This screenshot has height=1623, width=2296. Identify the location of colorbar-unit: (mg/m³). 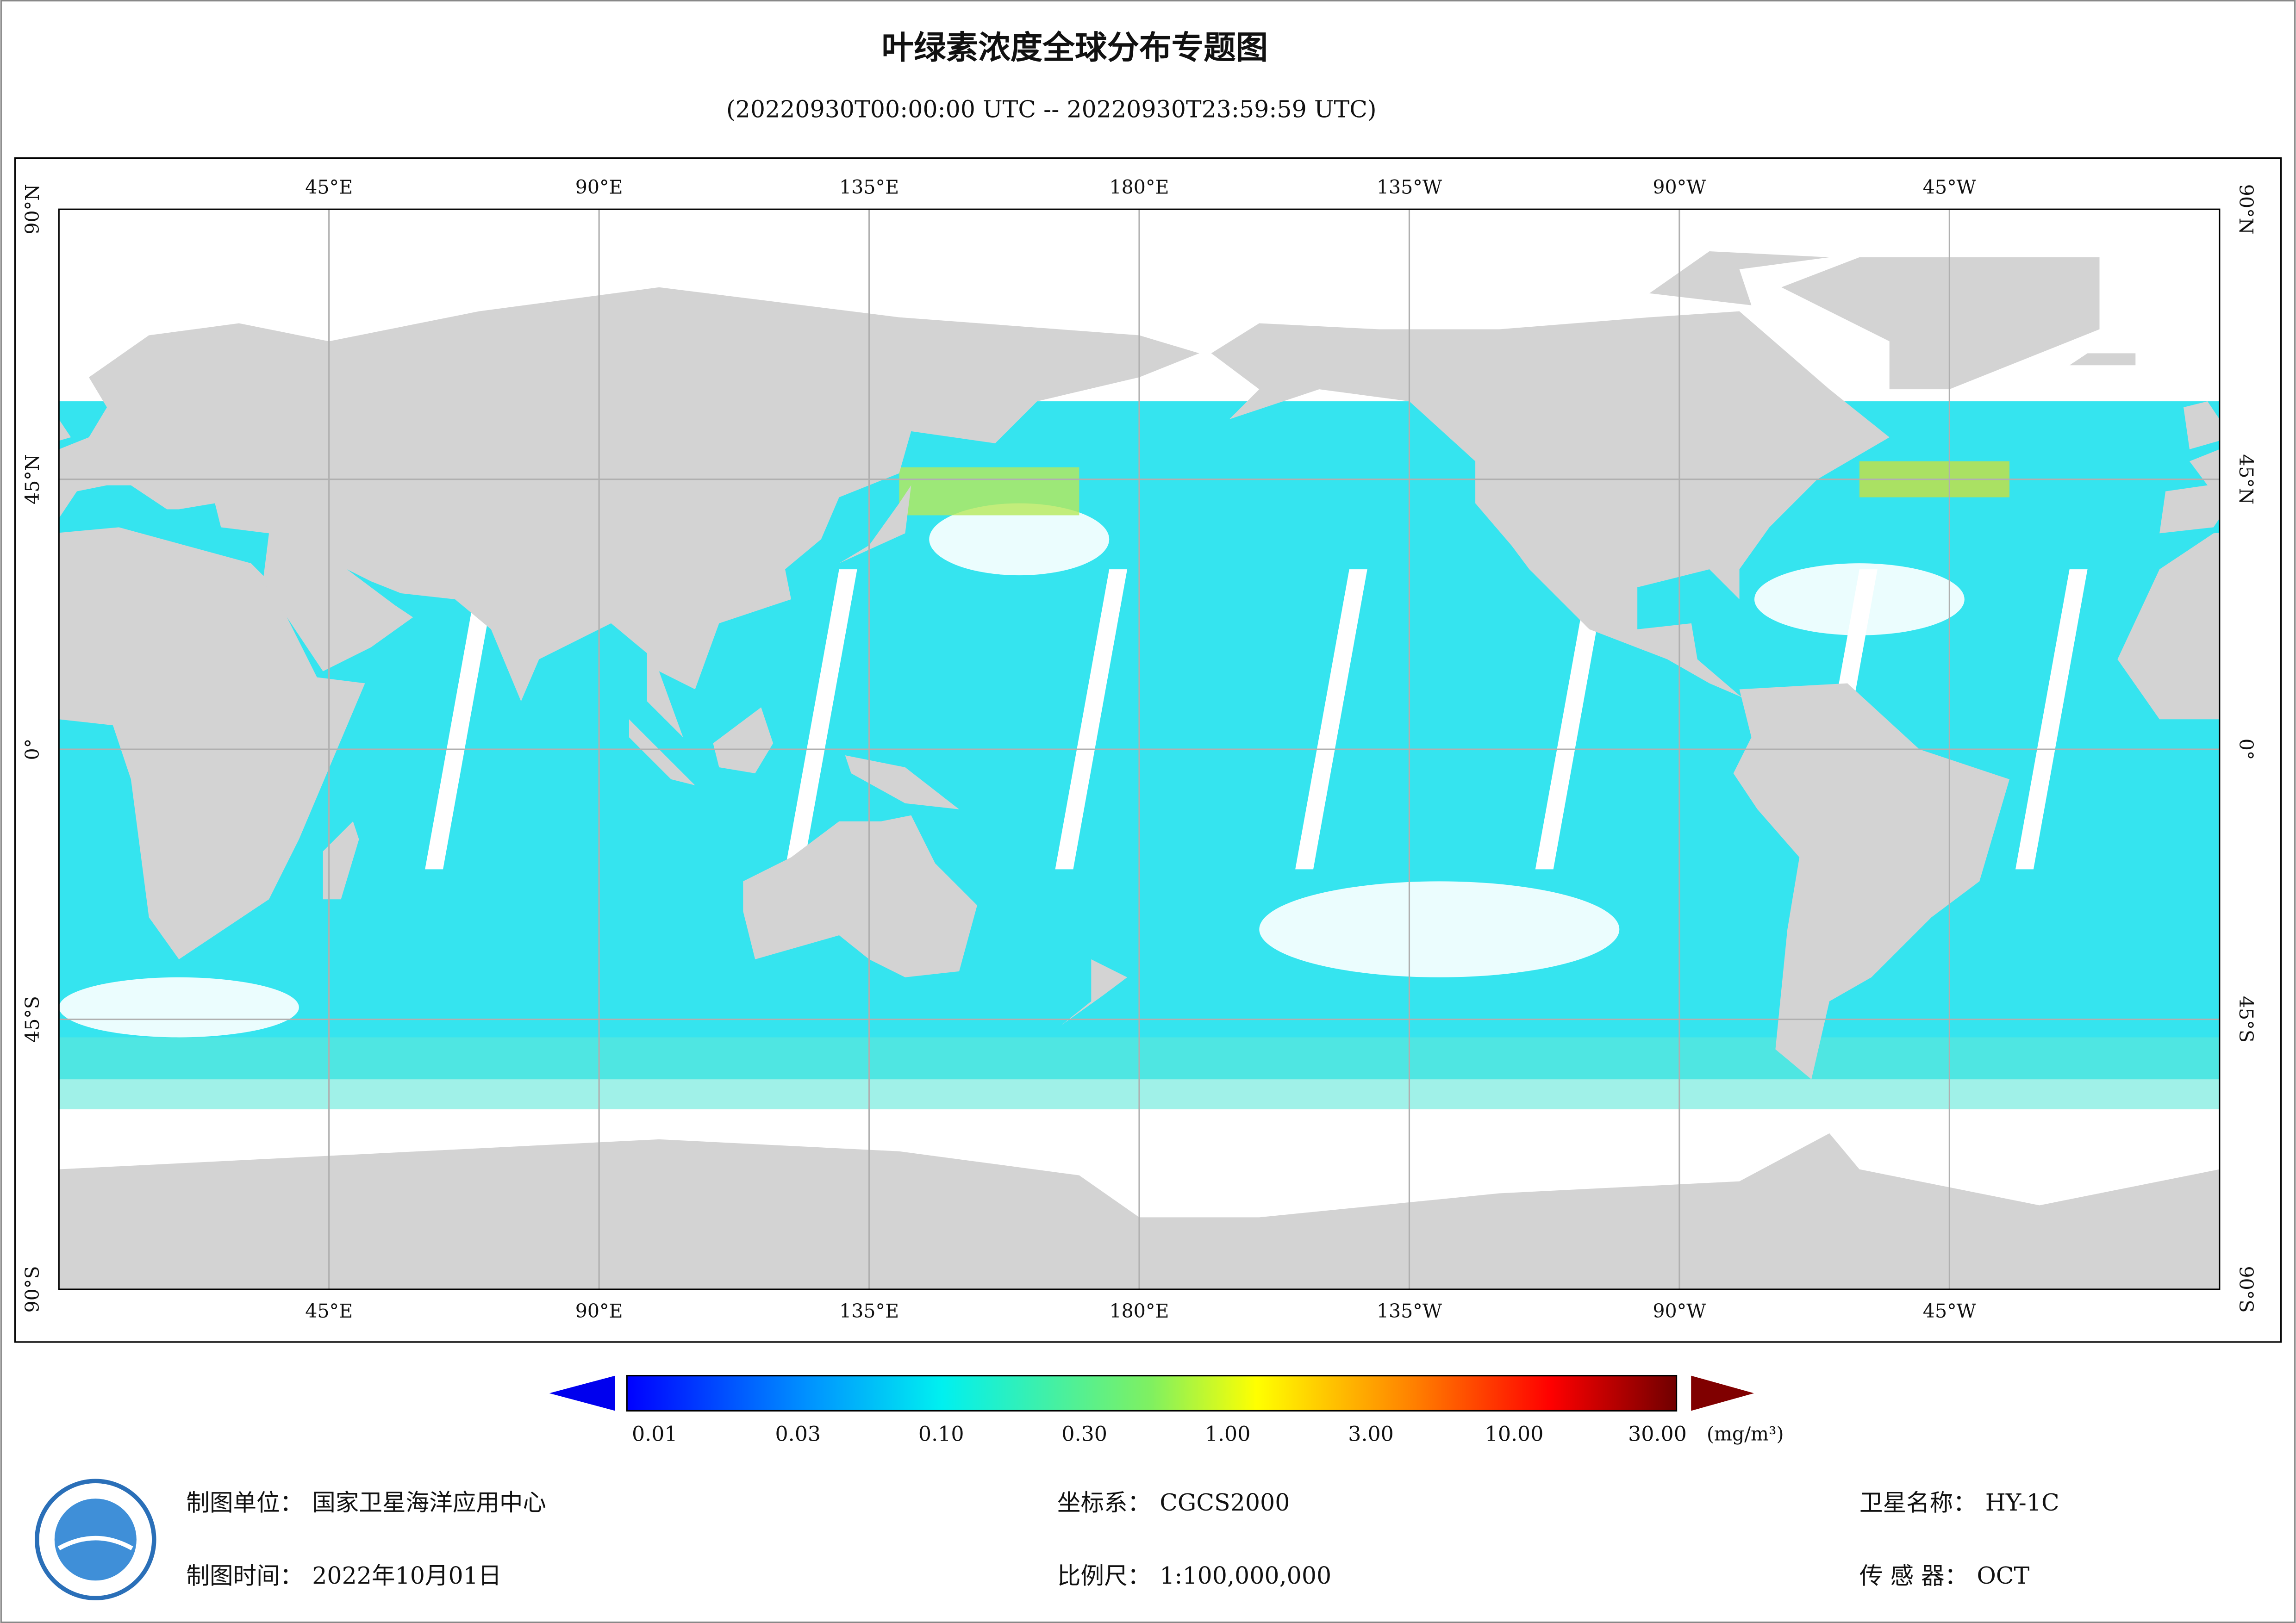
(1745, 1434).